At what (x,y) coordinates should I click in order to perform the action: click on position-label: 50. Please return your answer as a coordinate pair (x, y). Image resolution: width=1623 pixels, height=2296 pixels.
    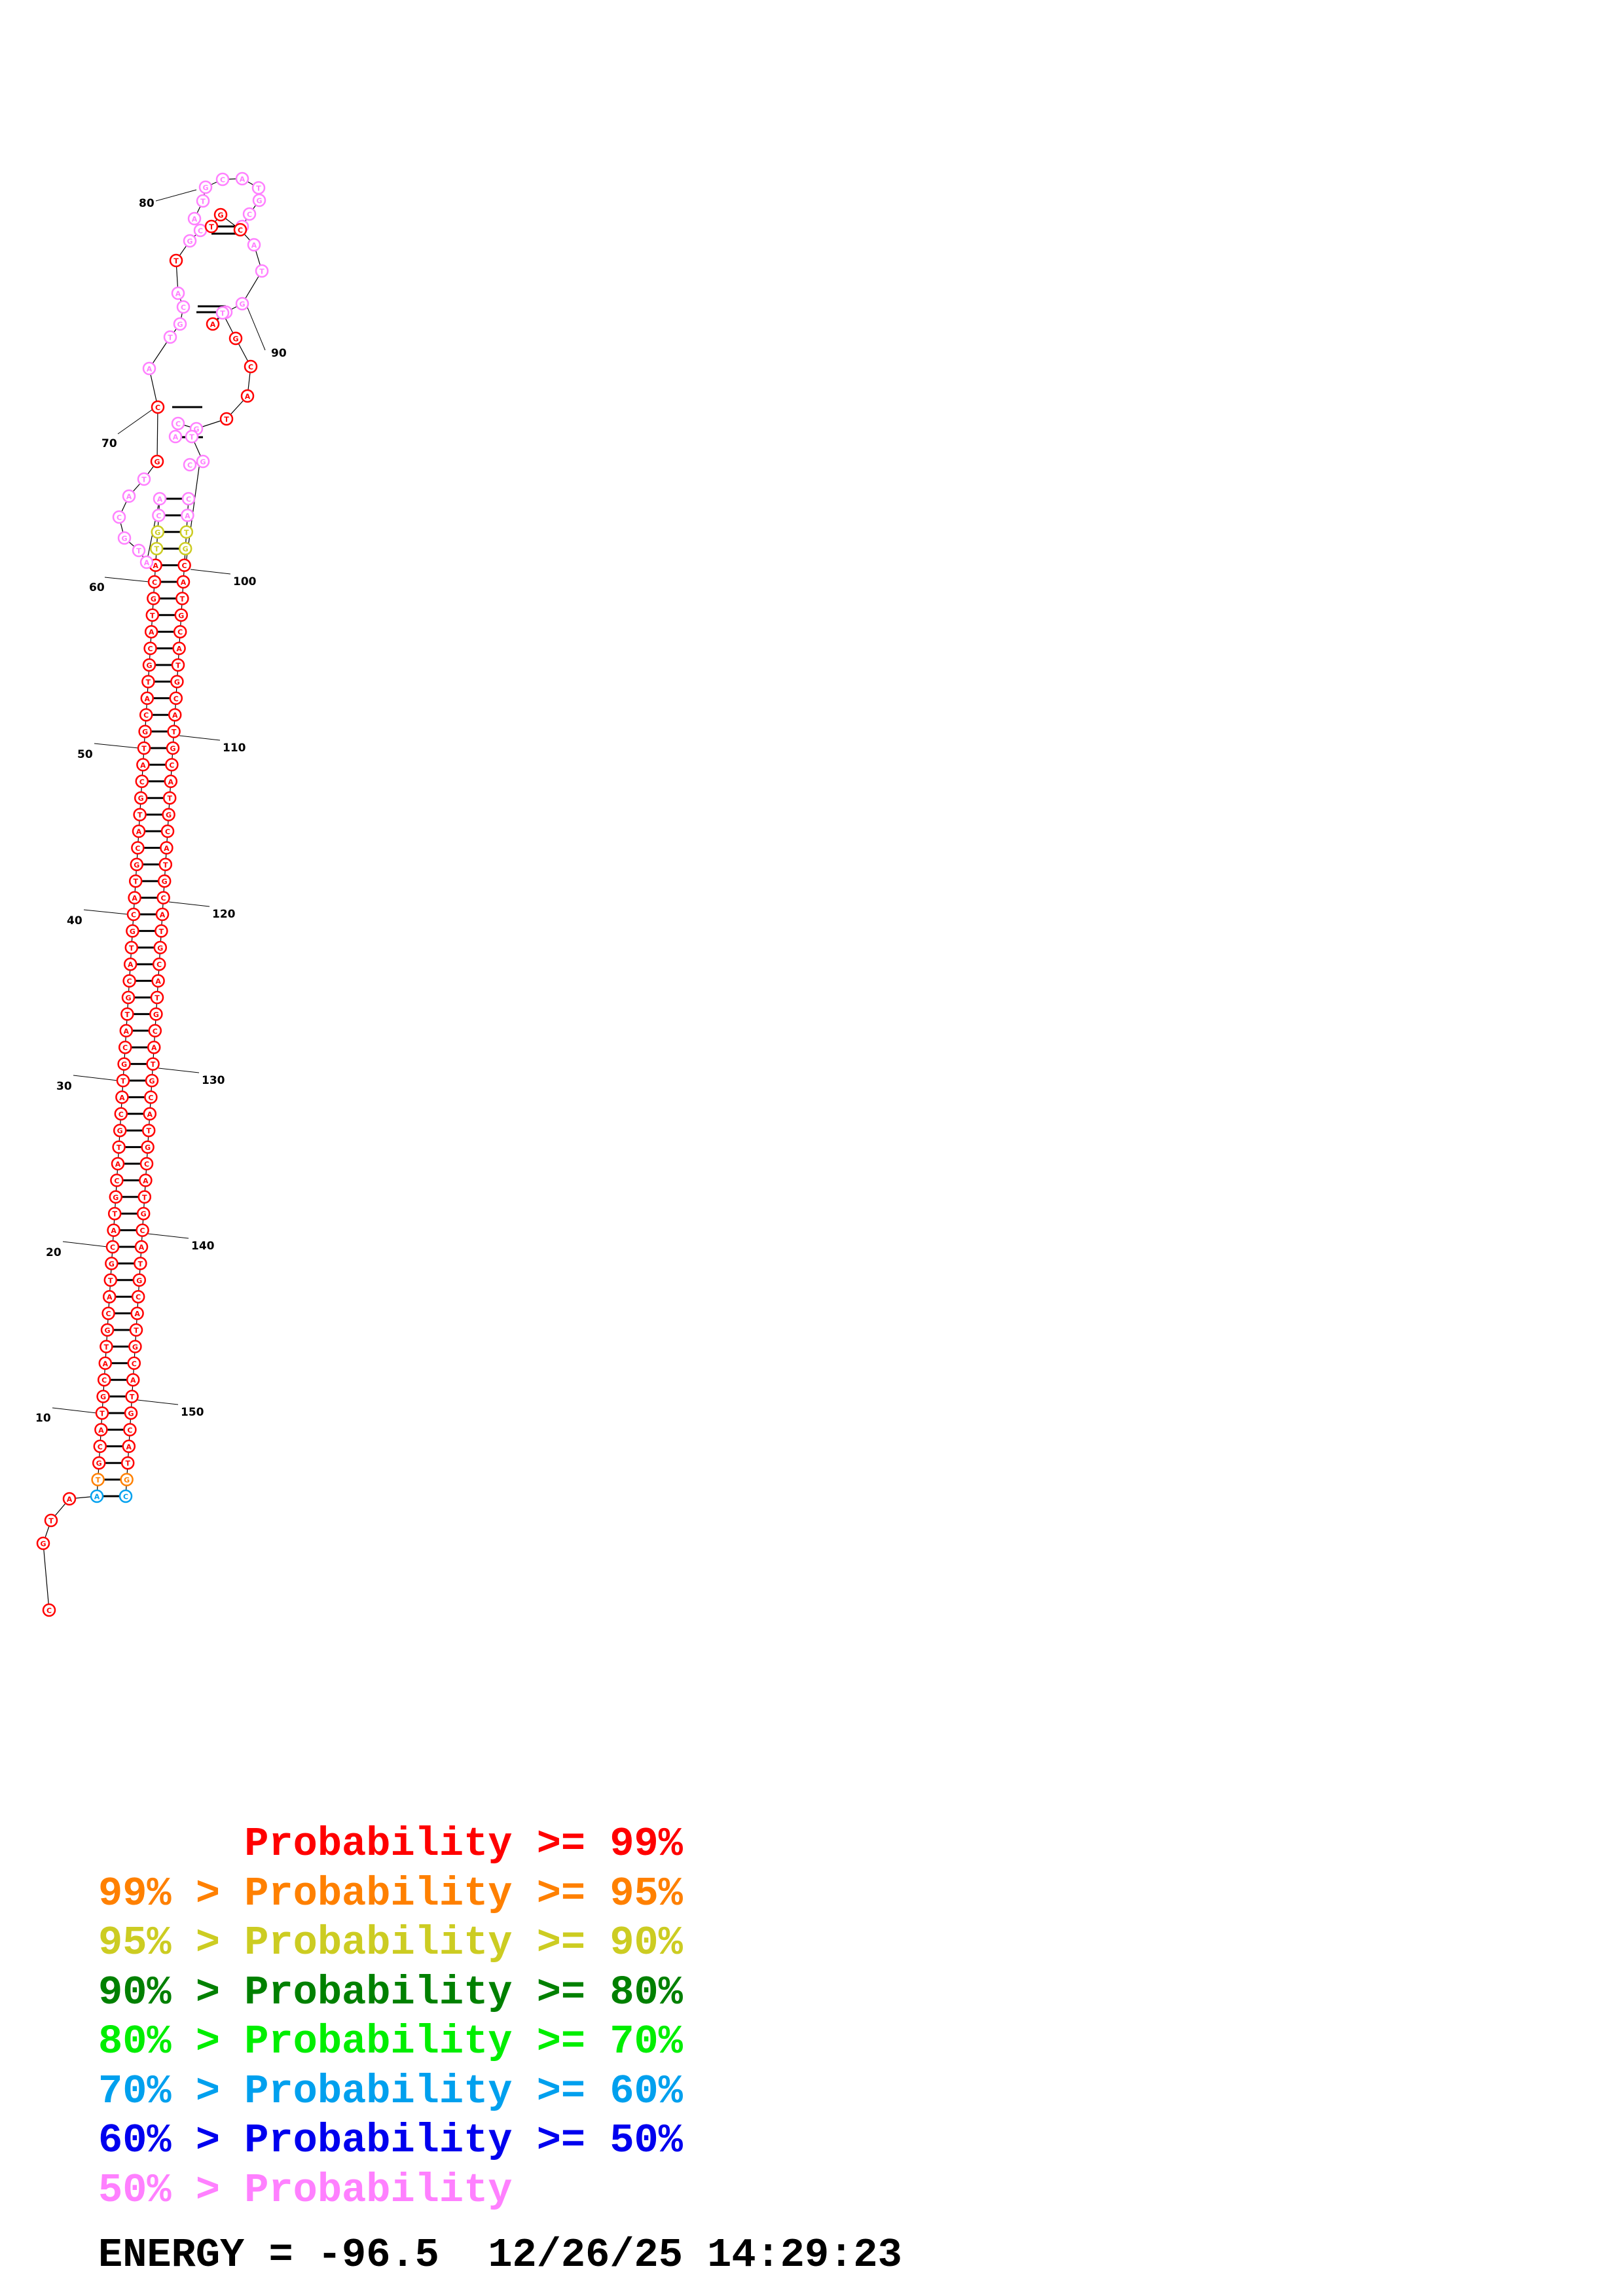
    Looking at the image, I should click on (85, 754).